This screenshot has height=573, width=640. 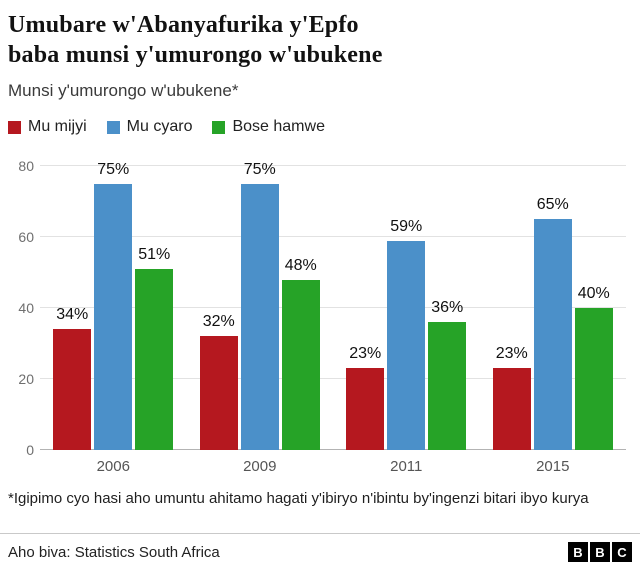 What do you see at coordinates (552, 323) in the screenshot?
I see `bar-mu-cyaro: 65%` at bounding box center [552, 323].